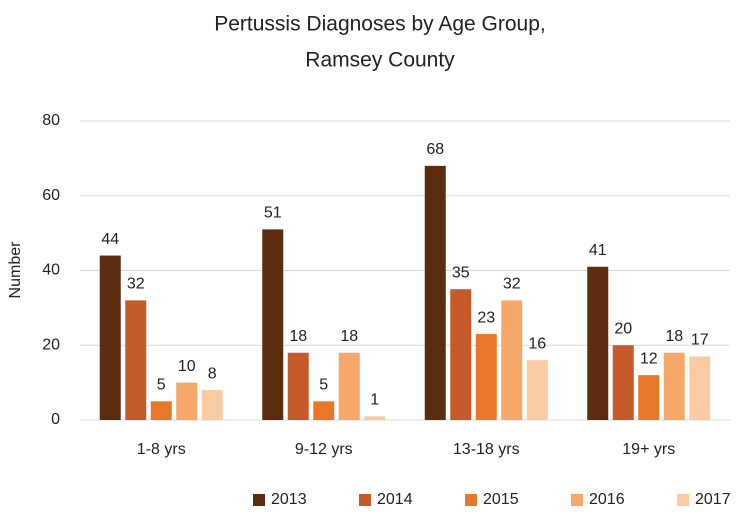 The width and height of the screenshot is (748, 515). What do you see at coordinates (289, 499) in the screenshot?
I see `legend-label: 2013` at bounding box center [289, 499].